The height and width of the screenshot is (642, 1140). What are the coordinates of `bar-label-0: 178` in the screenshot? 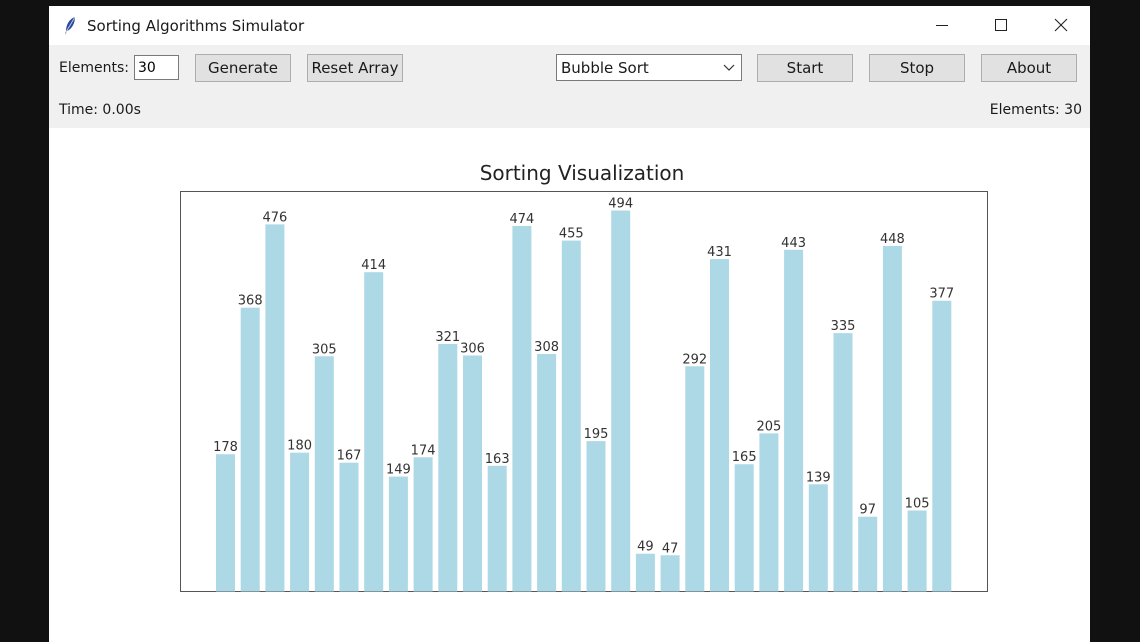 It's located at (225, 447).